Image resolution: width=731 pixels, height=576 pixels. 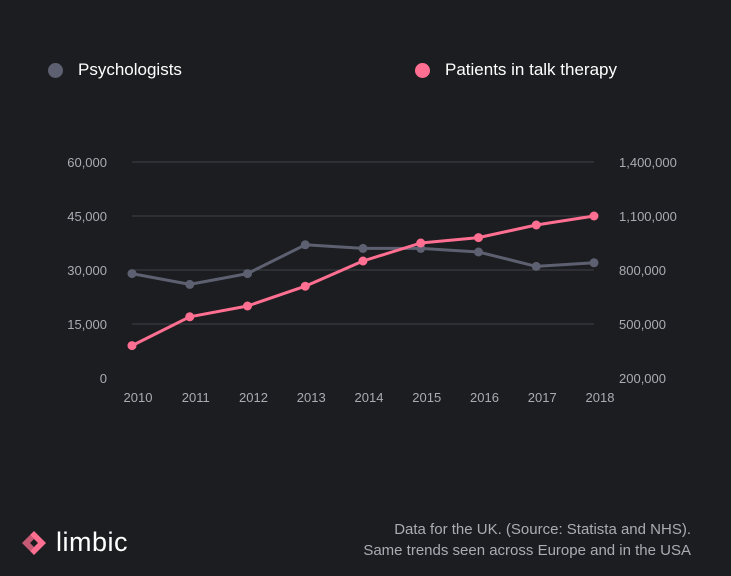 I want to click on y-left-tick-label: 15,000, so click(x=87, y=324).